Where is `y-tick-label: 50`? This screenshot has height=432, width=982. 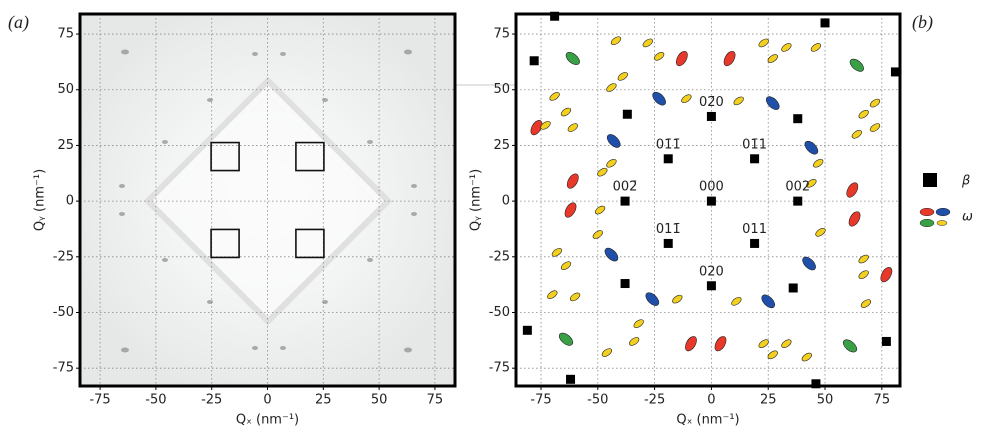
y-tick-label: 50 is located at coordinates (65, 89).